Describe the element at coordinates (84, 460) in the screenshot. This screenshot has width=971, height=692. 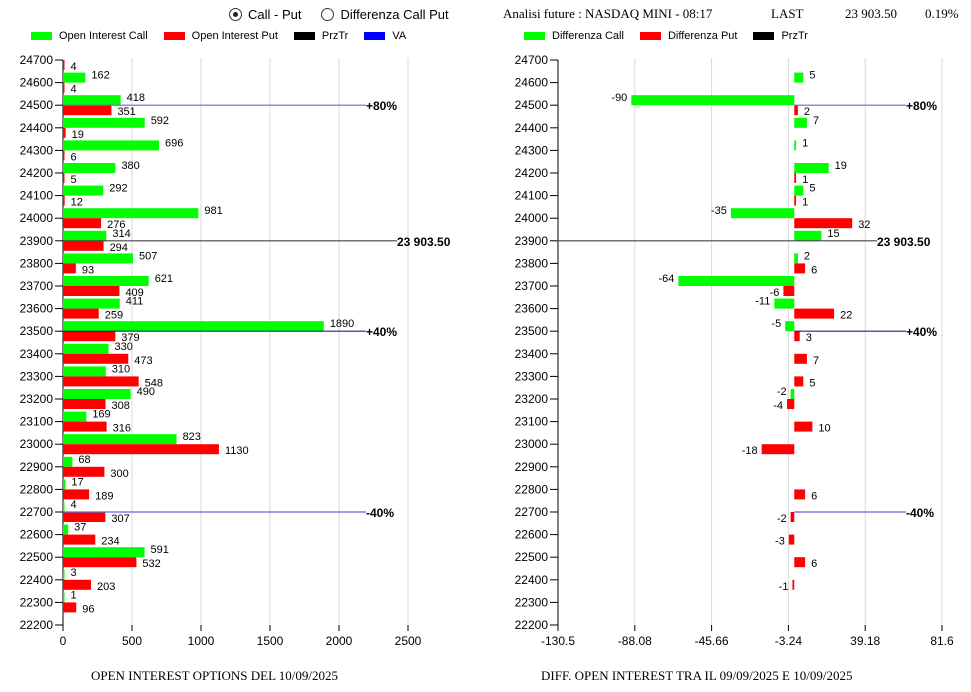
I see `call-bar-label: 68` at that location.